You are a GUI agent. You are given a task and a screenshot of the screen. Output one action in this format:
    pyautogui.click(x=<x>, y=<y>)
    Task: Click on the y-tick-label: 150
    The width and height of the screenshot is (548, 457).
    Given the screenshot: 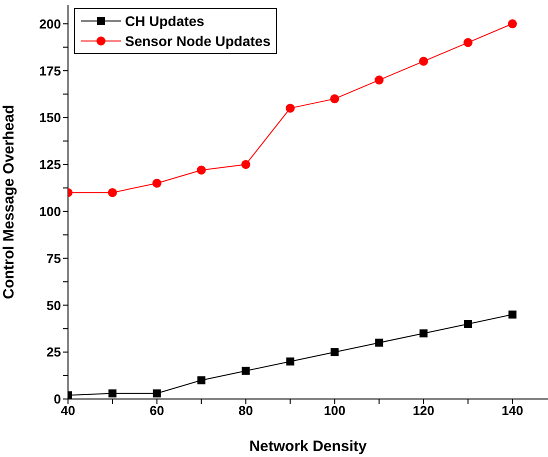 What is the action you would take?
    pyautogui.click(x=50, y=118)
    